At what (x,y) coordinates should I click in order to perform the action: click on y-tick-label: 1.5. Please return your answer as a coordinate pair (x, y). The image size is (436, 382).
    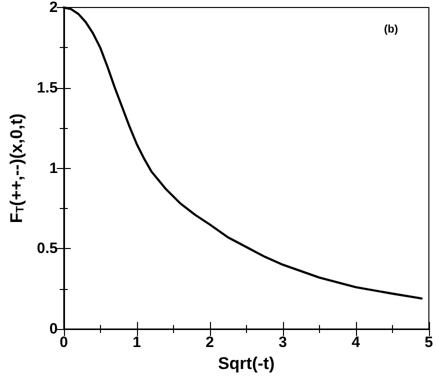
    Looking at the image, I should click on (47, 87).